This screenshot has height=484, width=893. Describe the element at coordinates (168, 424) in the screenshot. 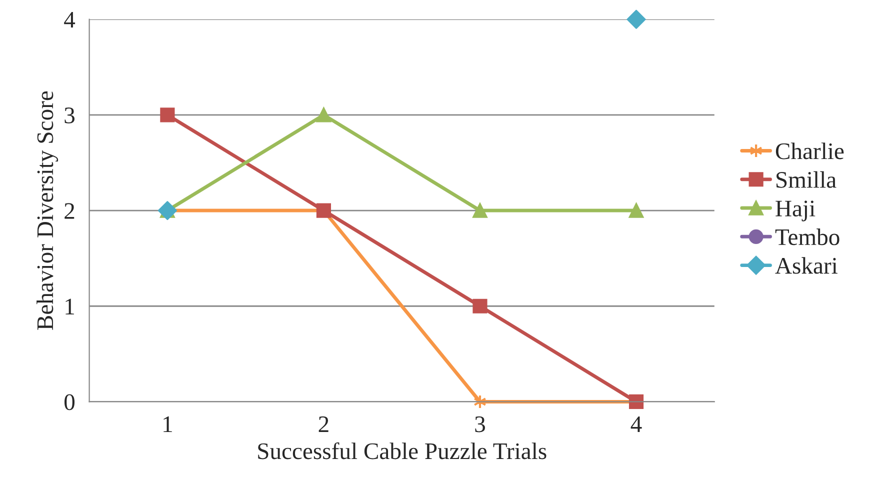

I see `x-tick-label: 1` at that location.